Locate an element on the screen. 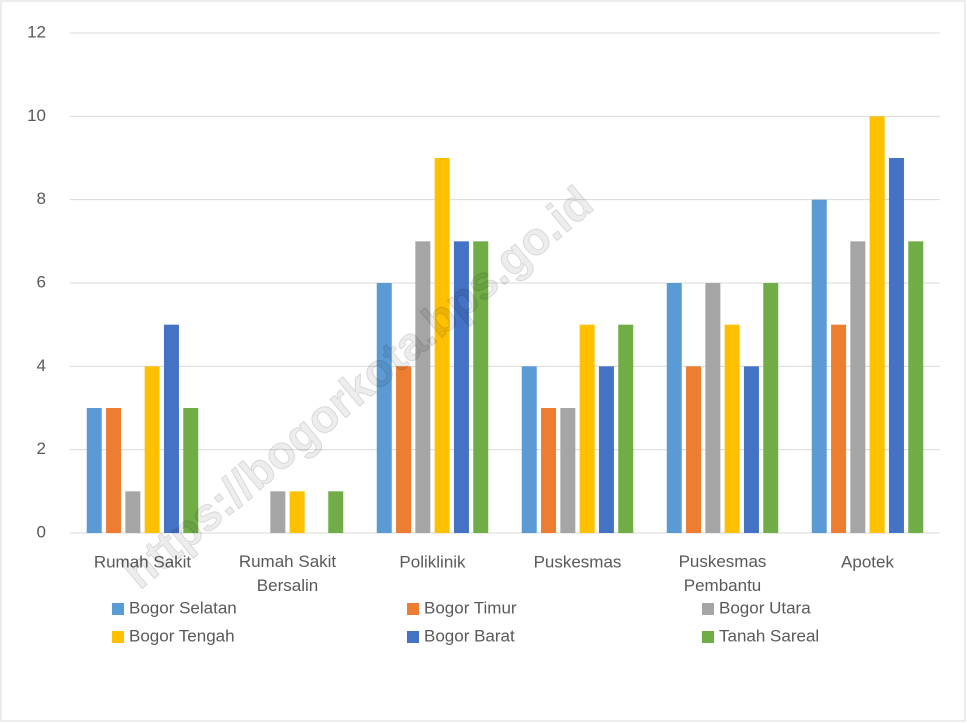 The width and height of the screenshot is (967, 723). legend-label: Bogor Timur is located at coordinates (470, 607).